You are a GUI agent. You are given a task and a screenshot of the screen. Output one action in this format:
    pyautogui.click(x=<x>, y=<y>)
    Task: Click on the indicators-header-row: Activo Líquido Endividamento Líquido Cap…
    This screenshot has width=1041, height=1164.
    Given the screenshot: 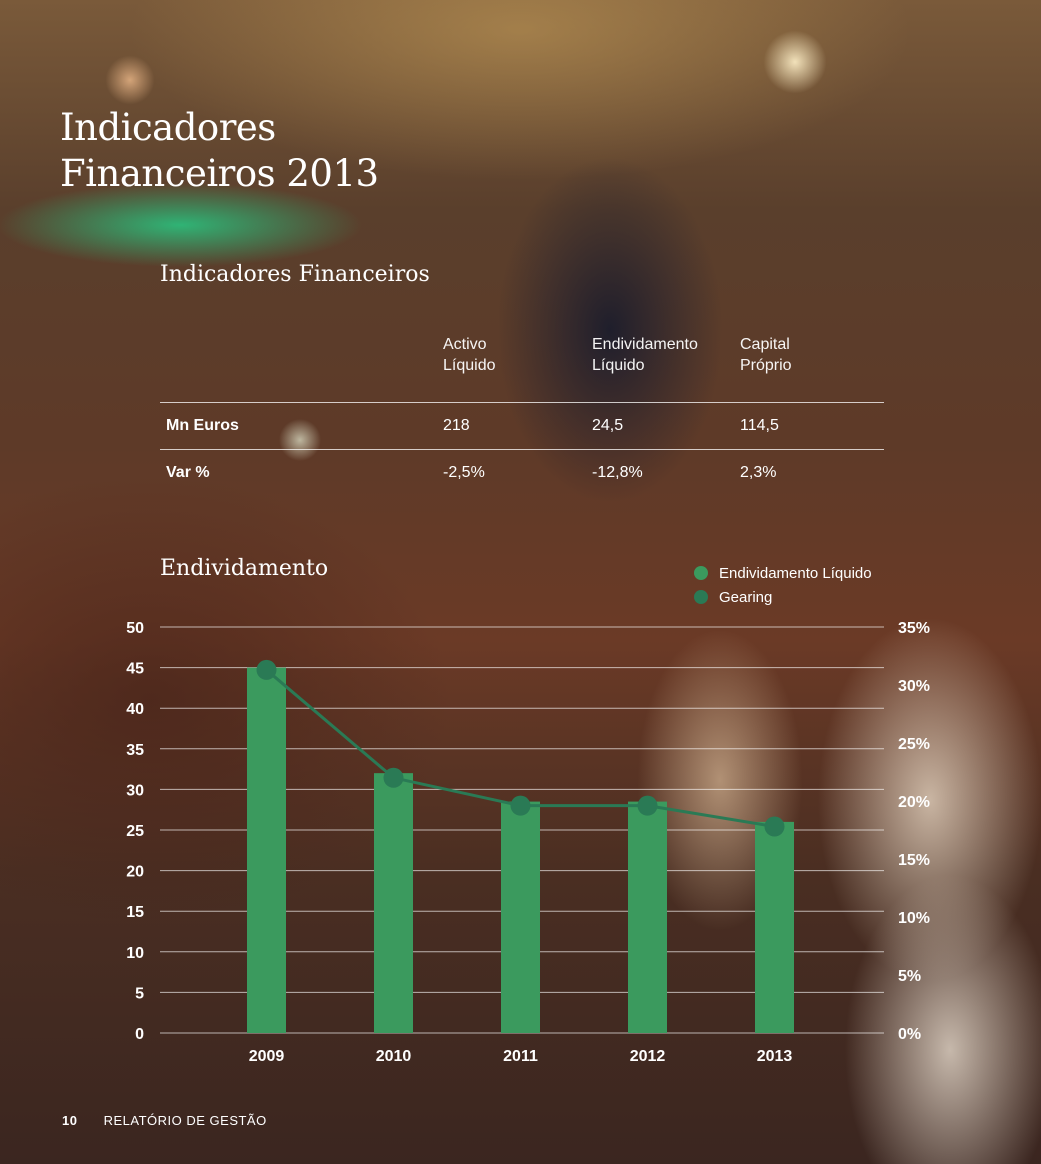 What is the action you would take?
    pyautogui.click(x=522, y=368)
    